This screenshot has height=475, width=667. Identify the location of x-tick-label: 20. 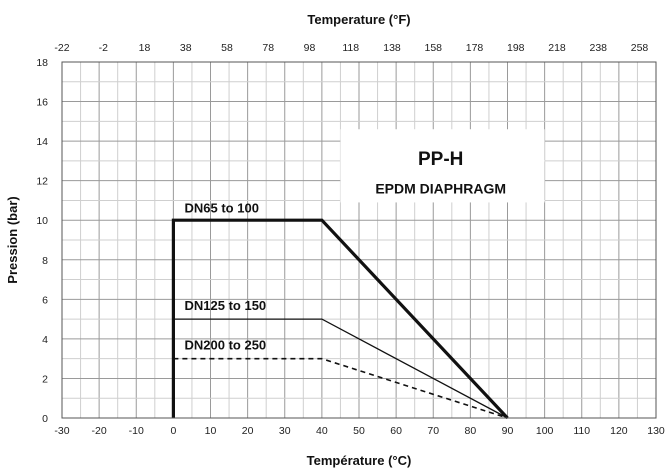
(248, 431).